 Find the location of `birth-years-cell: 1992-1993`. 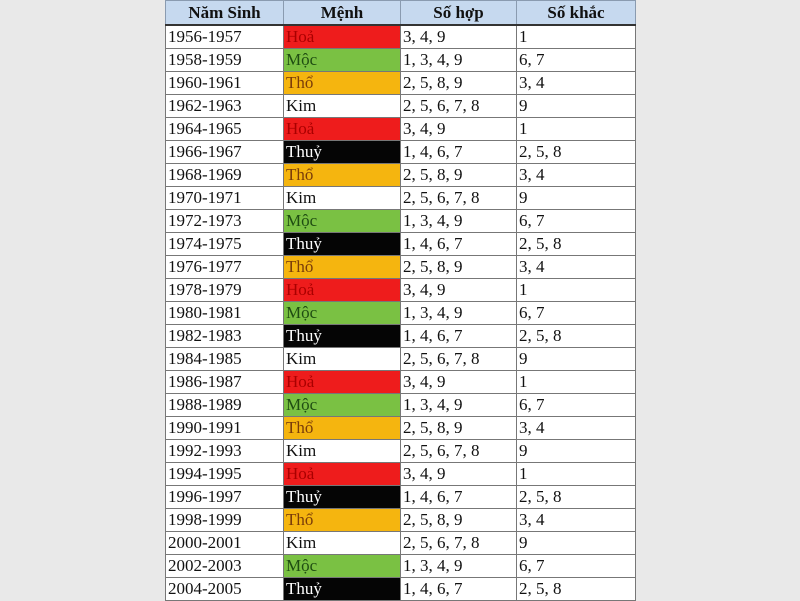

birth-years-cell: 1992-1993 is located at coordinates (224, 451).